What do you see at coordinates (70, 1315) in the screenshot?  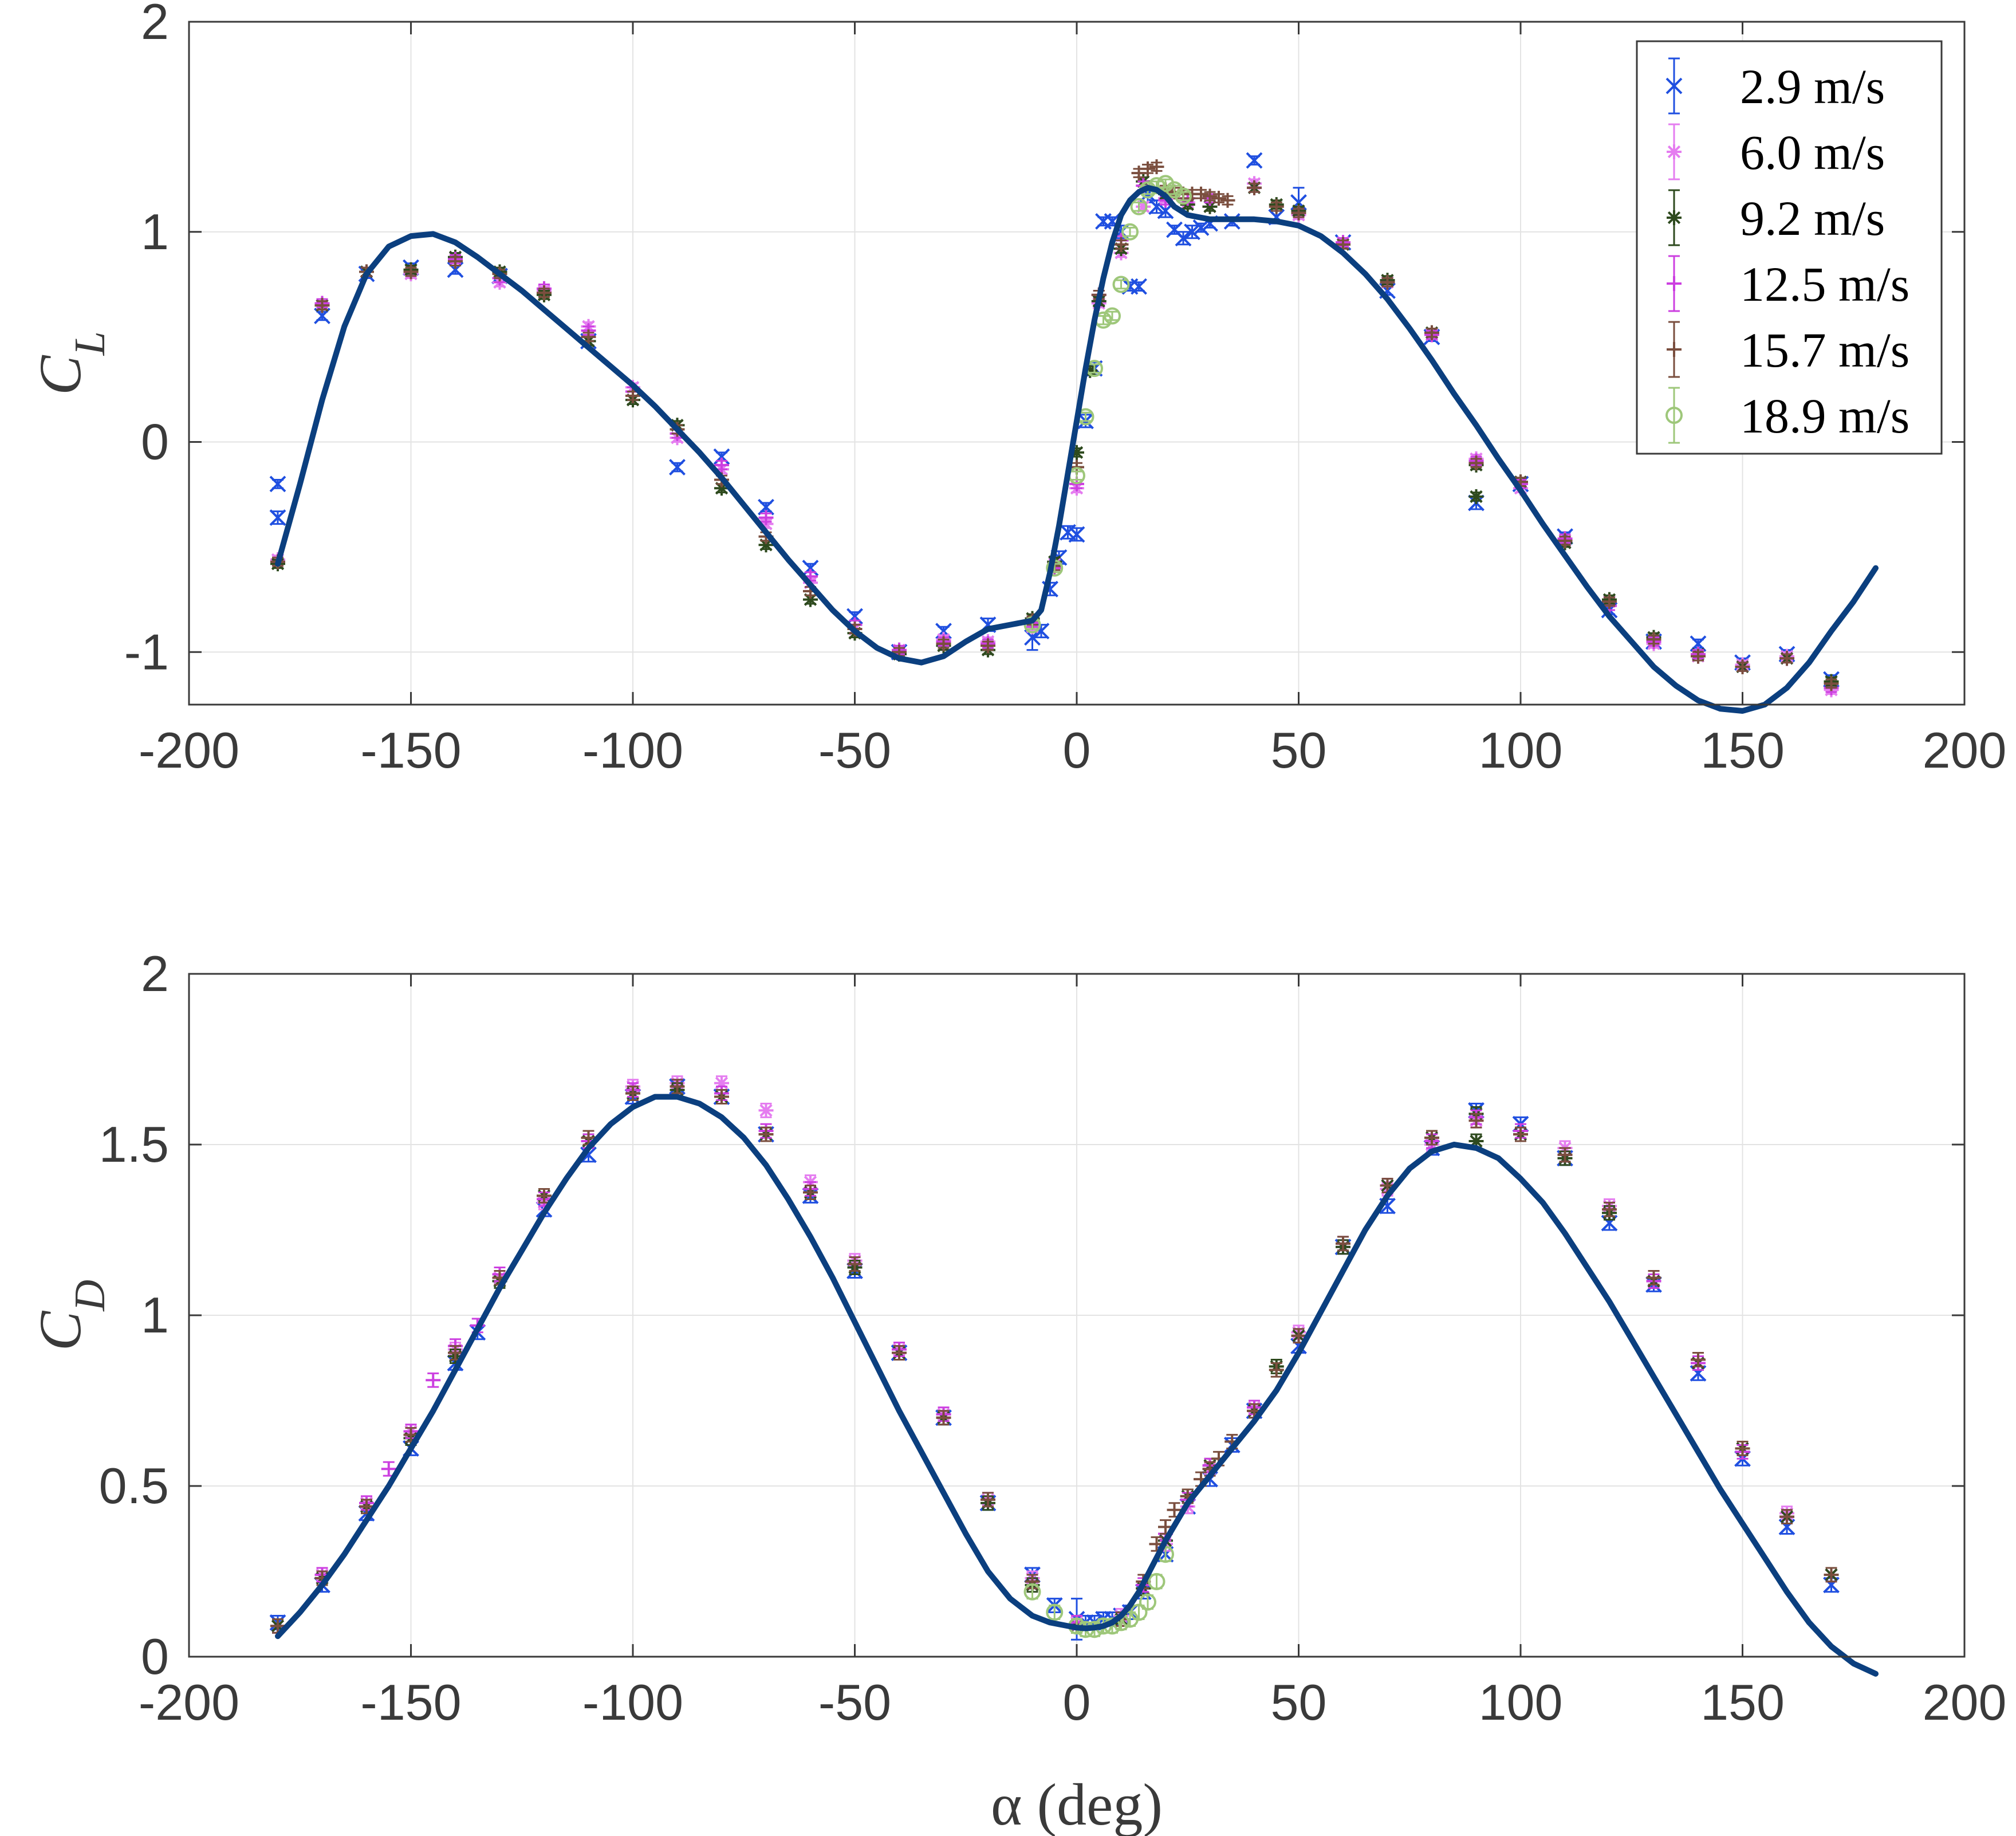 I see `y-axis-label: CD` at bounding box center [70, 1315].